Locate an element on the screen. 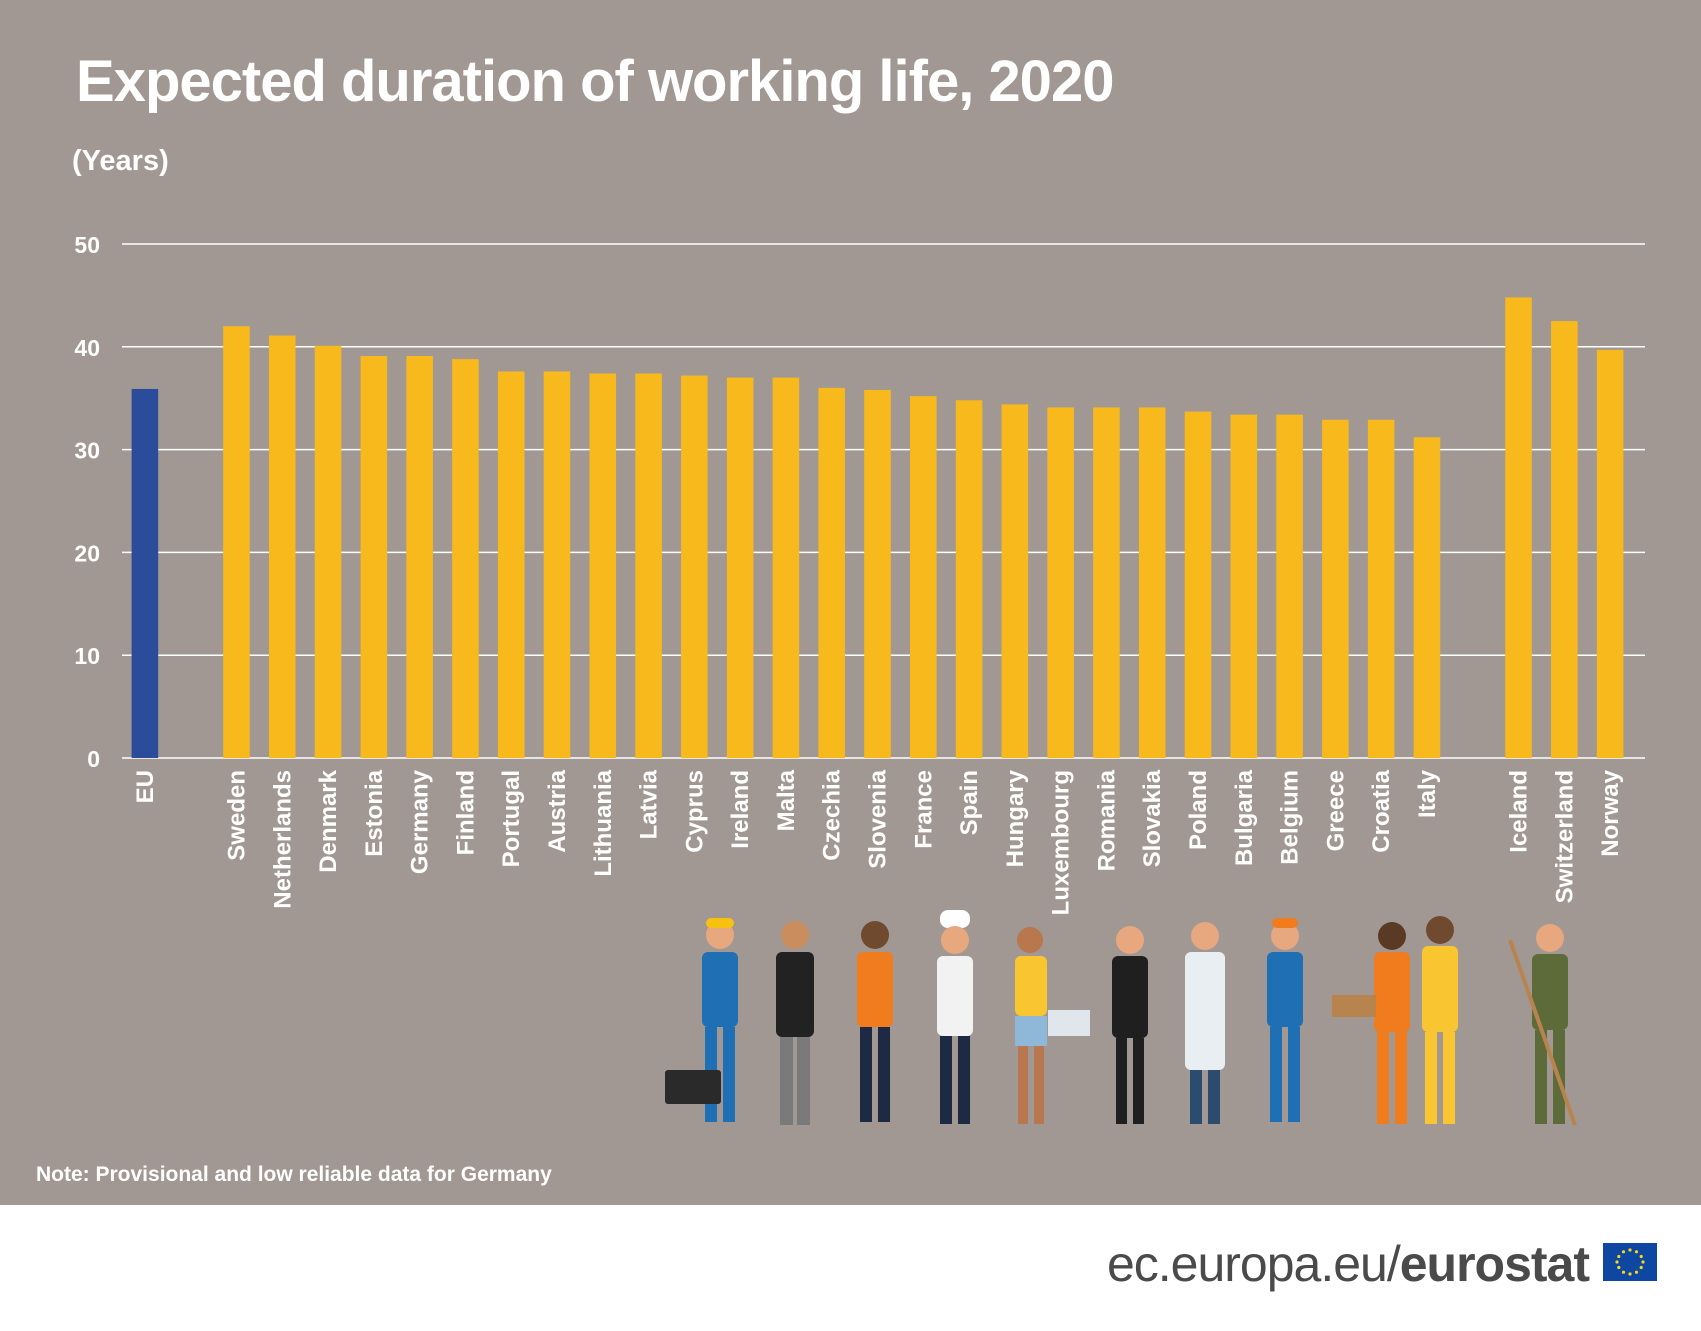 The image size is (1701, 1331). bar-ireland is located at coordinates (740, 567).